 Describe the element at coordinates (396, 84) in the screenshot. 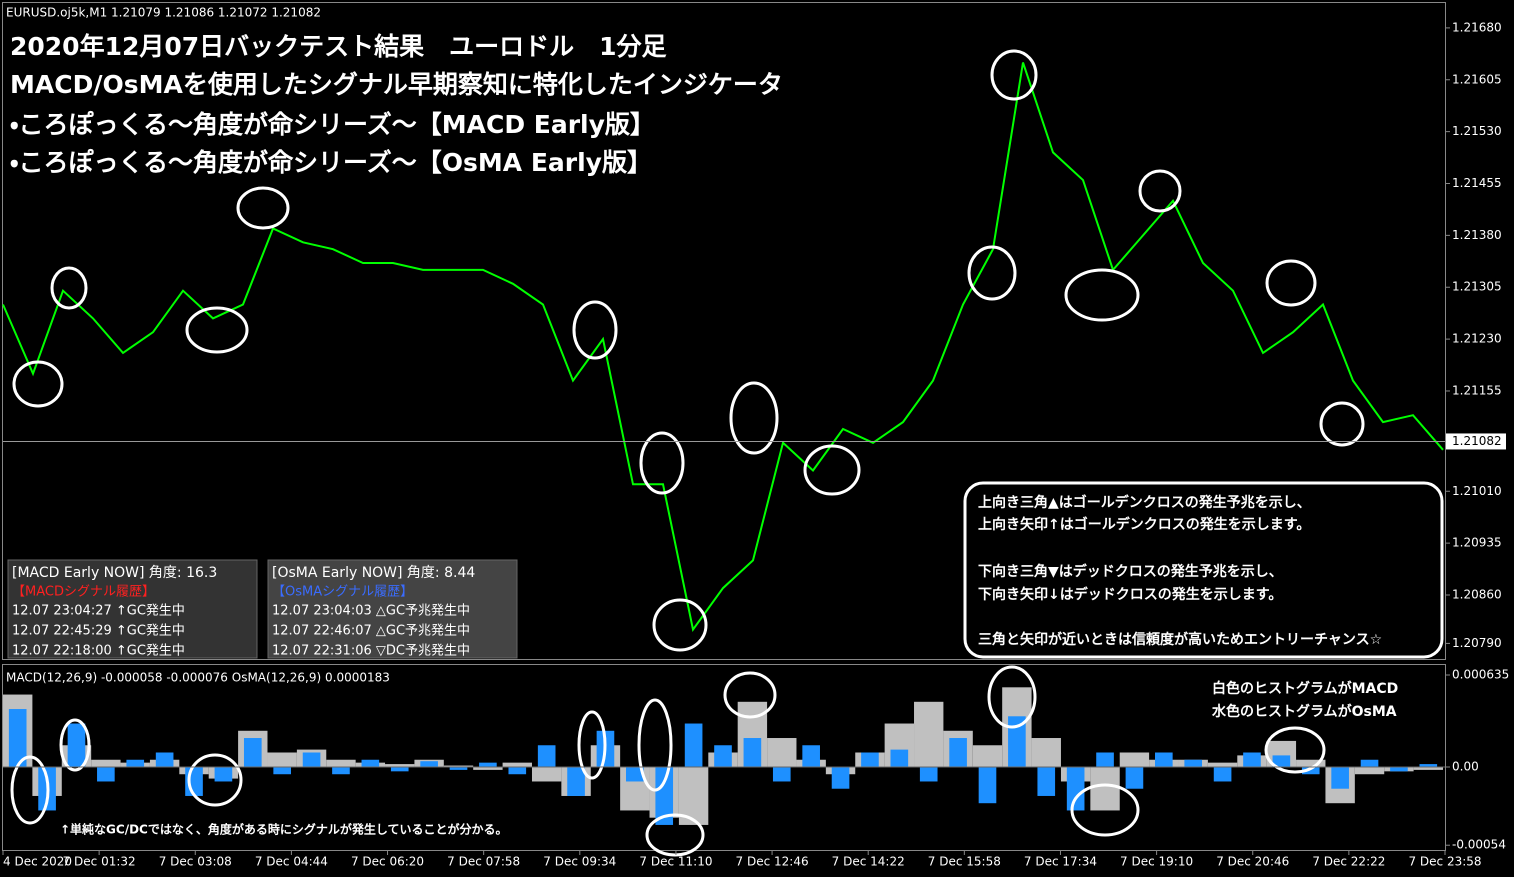

I see `title-line: MACD/OsMAを使用したシグナル早期察知に特化したインジケータ` at that location.